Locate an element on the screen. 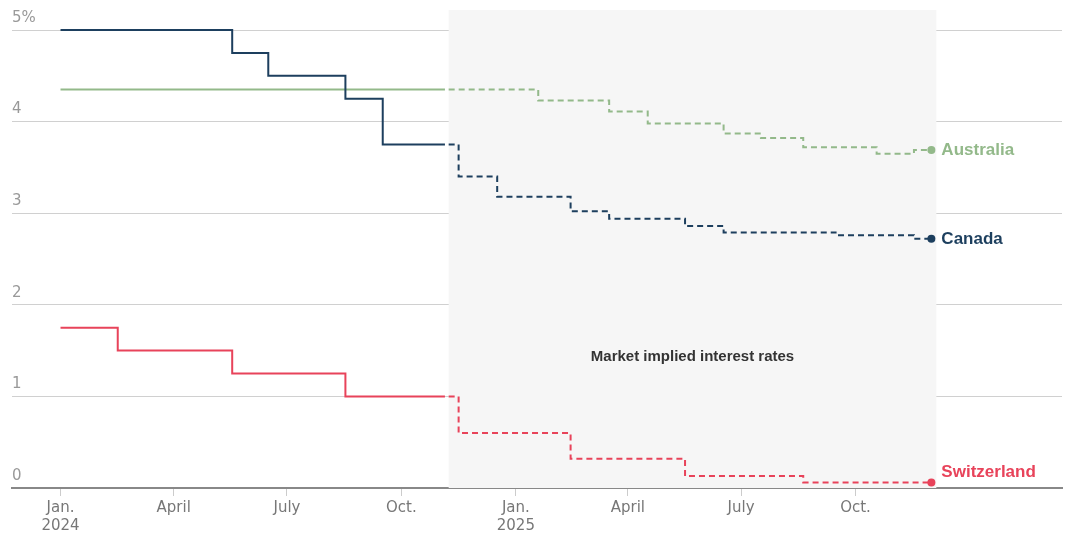 The image size is (1074, 546). y-tick-label: 2 is located at coordinates (17, 291).